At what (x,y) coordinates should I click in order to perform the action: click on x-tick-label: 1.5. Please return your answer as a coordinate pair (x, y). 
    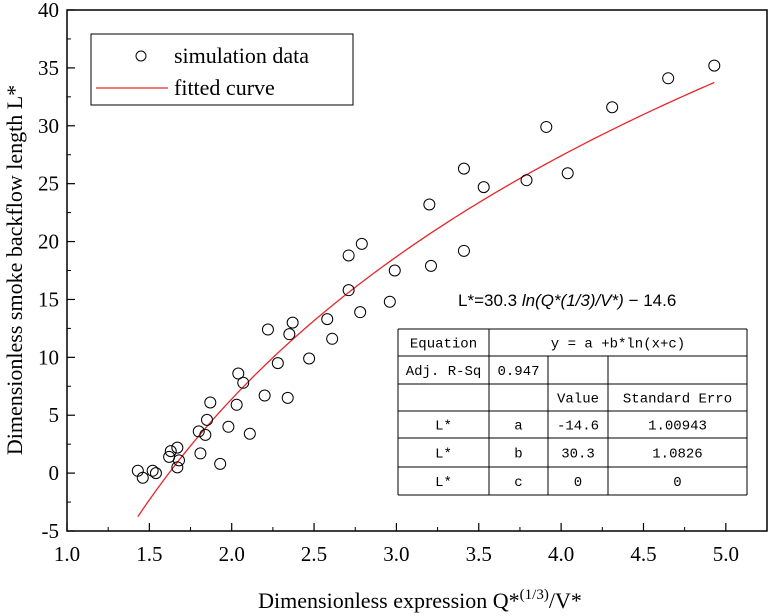
    Looking at the image, I should click on (149, 554).